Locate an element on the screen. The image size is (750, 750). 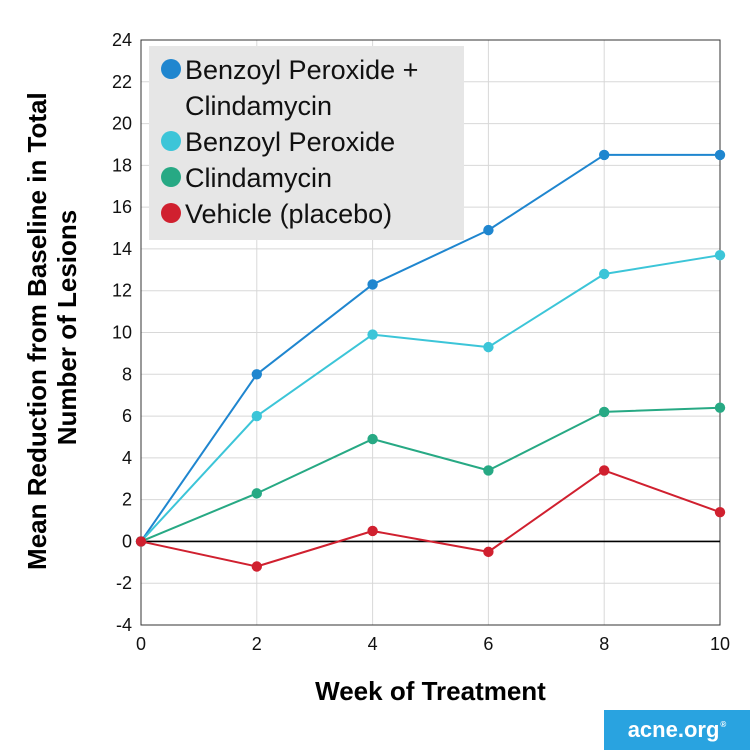
x-axis-ticks: 0 2 4 6 8 10 is located at coordinates (433, 644).